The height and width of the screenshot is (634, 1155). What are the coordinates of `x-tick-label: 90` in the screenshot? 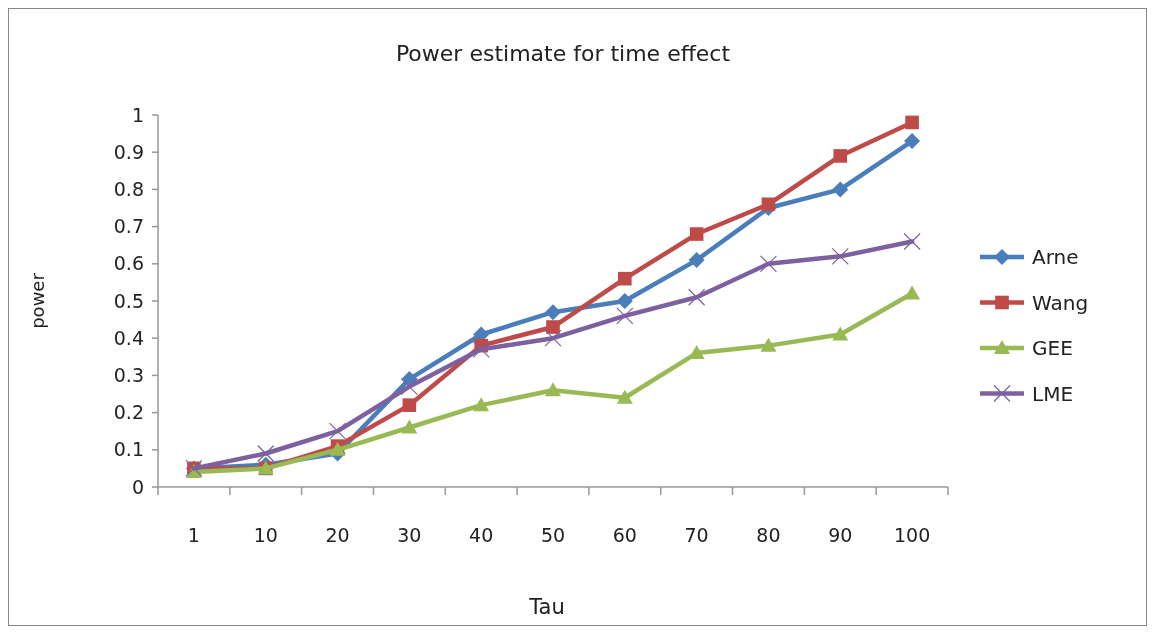 It's located at (840, 534).